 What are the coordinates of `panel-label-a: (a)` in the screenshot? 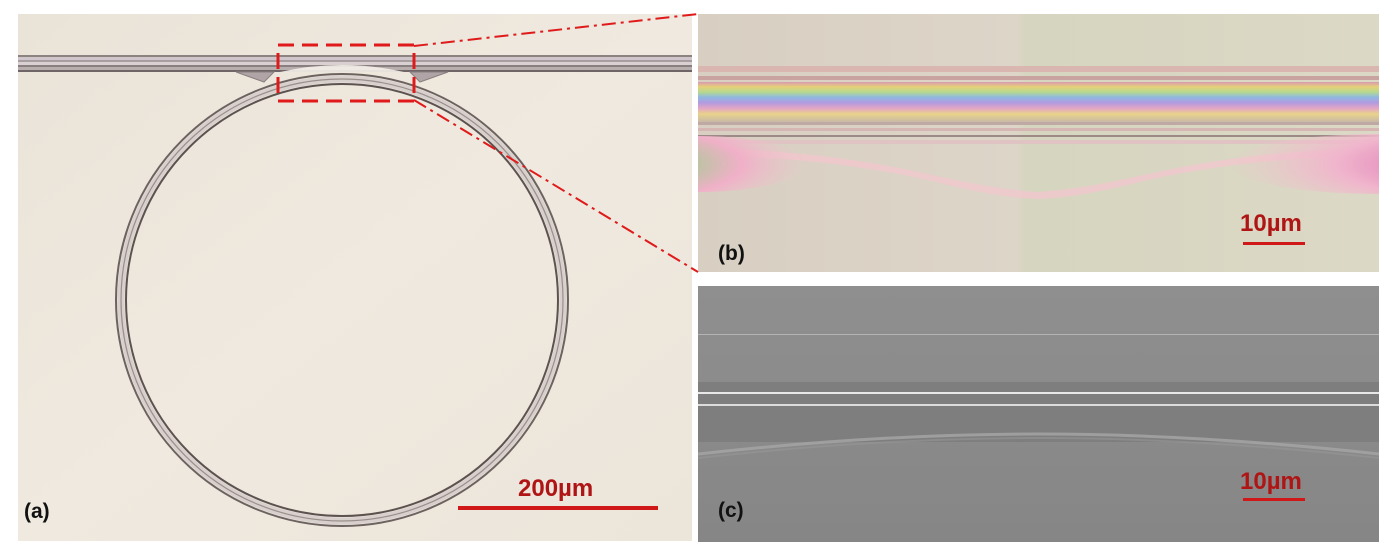 It's located at (37, 511).